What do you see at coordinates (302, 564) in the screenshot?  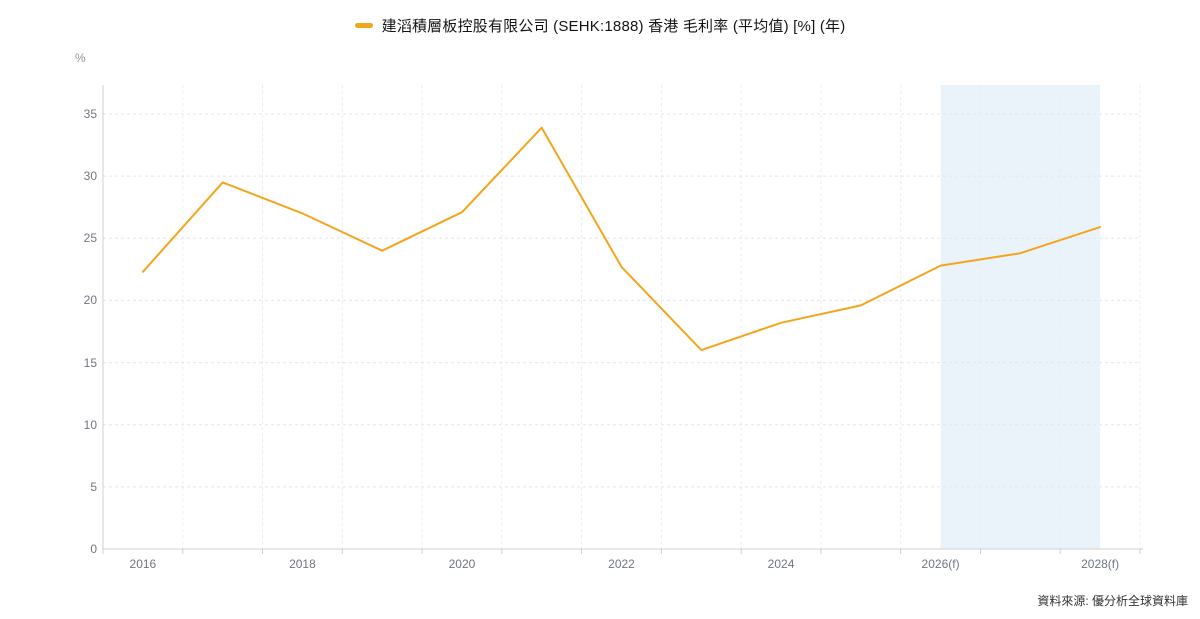 I see `x-tick-label: 2018` at bounding box center [302, 564].